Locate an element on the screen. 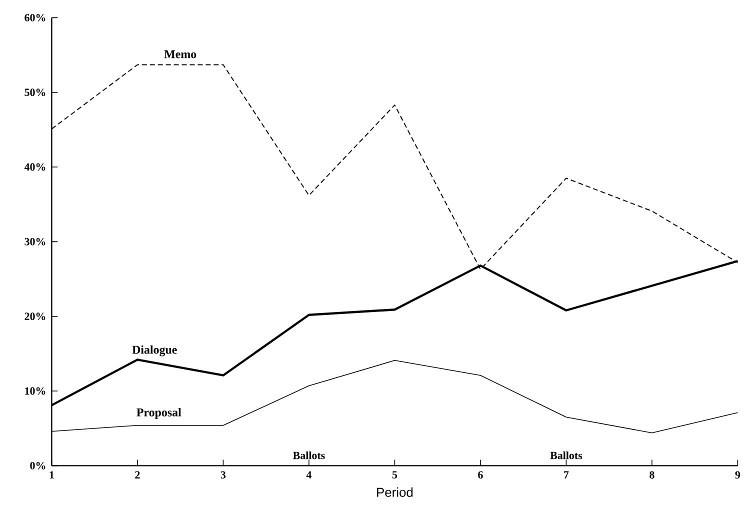 The width and height of the screenshot is (746, 521). y-tick-label: 50% is located at coordinates (35, 92).